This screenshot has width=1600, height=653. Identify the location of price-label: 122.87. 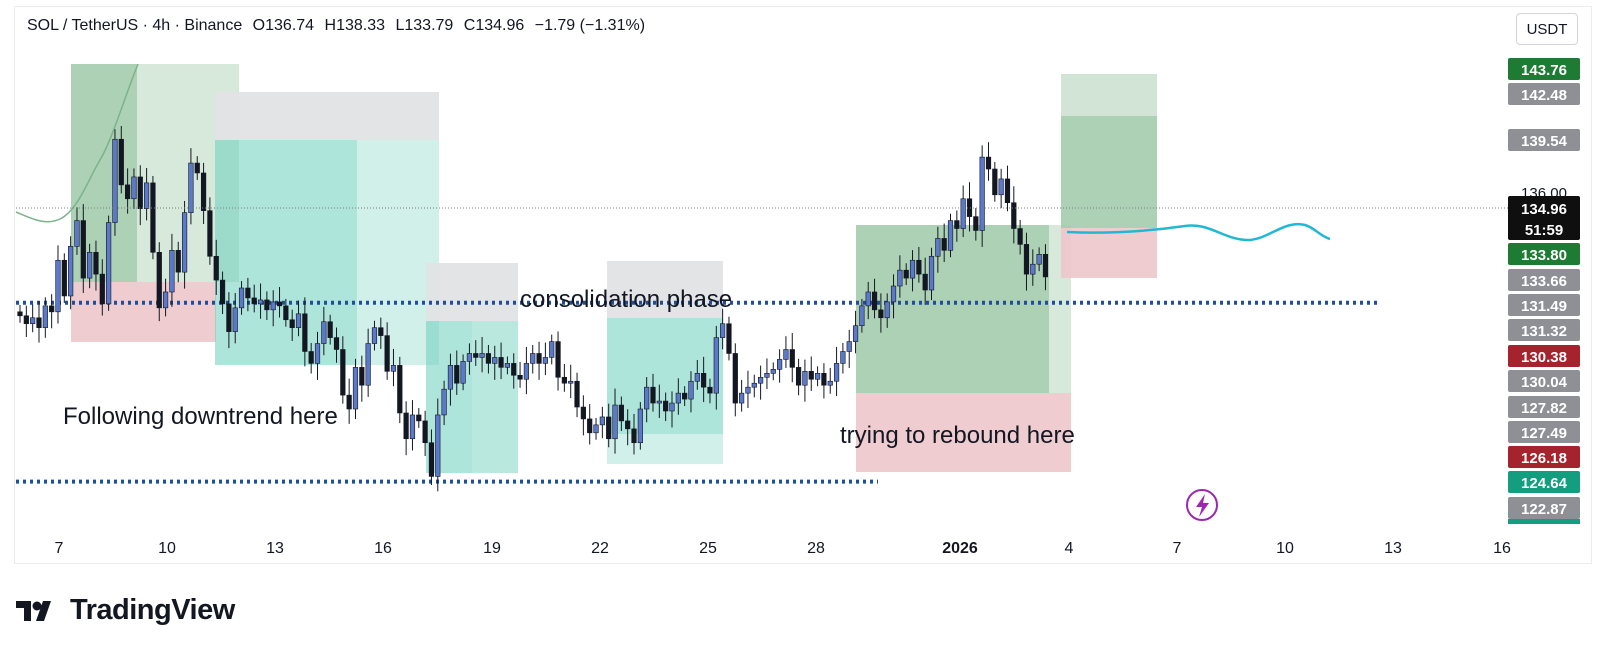
(1544, 508).